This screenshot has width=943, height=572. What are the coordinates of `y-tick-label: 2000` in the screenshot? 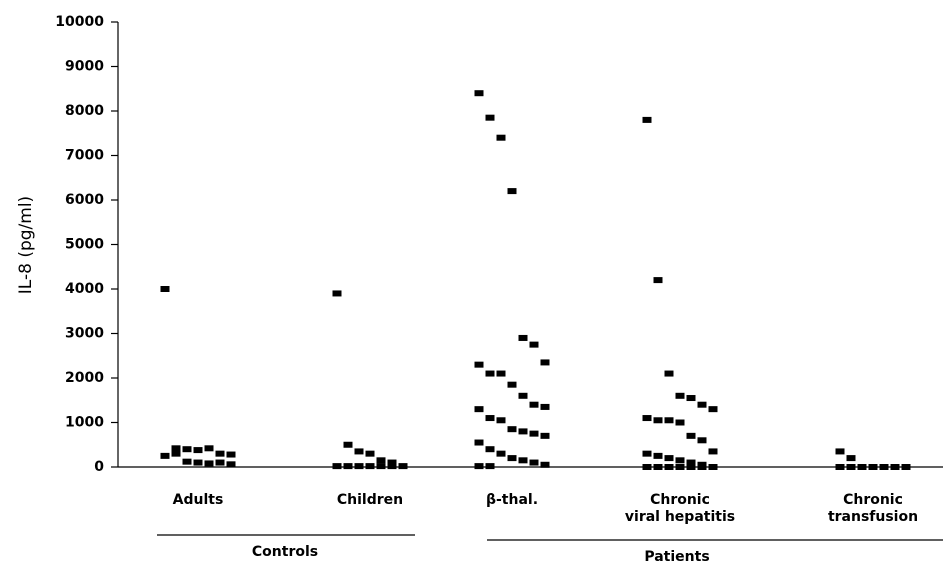 It's located at (84, 378).